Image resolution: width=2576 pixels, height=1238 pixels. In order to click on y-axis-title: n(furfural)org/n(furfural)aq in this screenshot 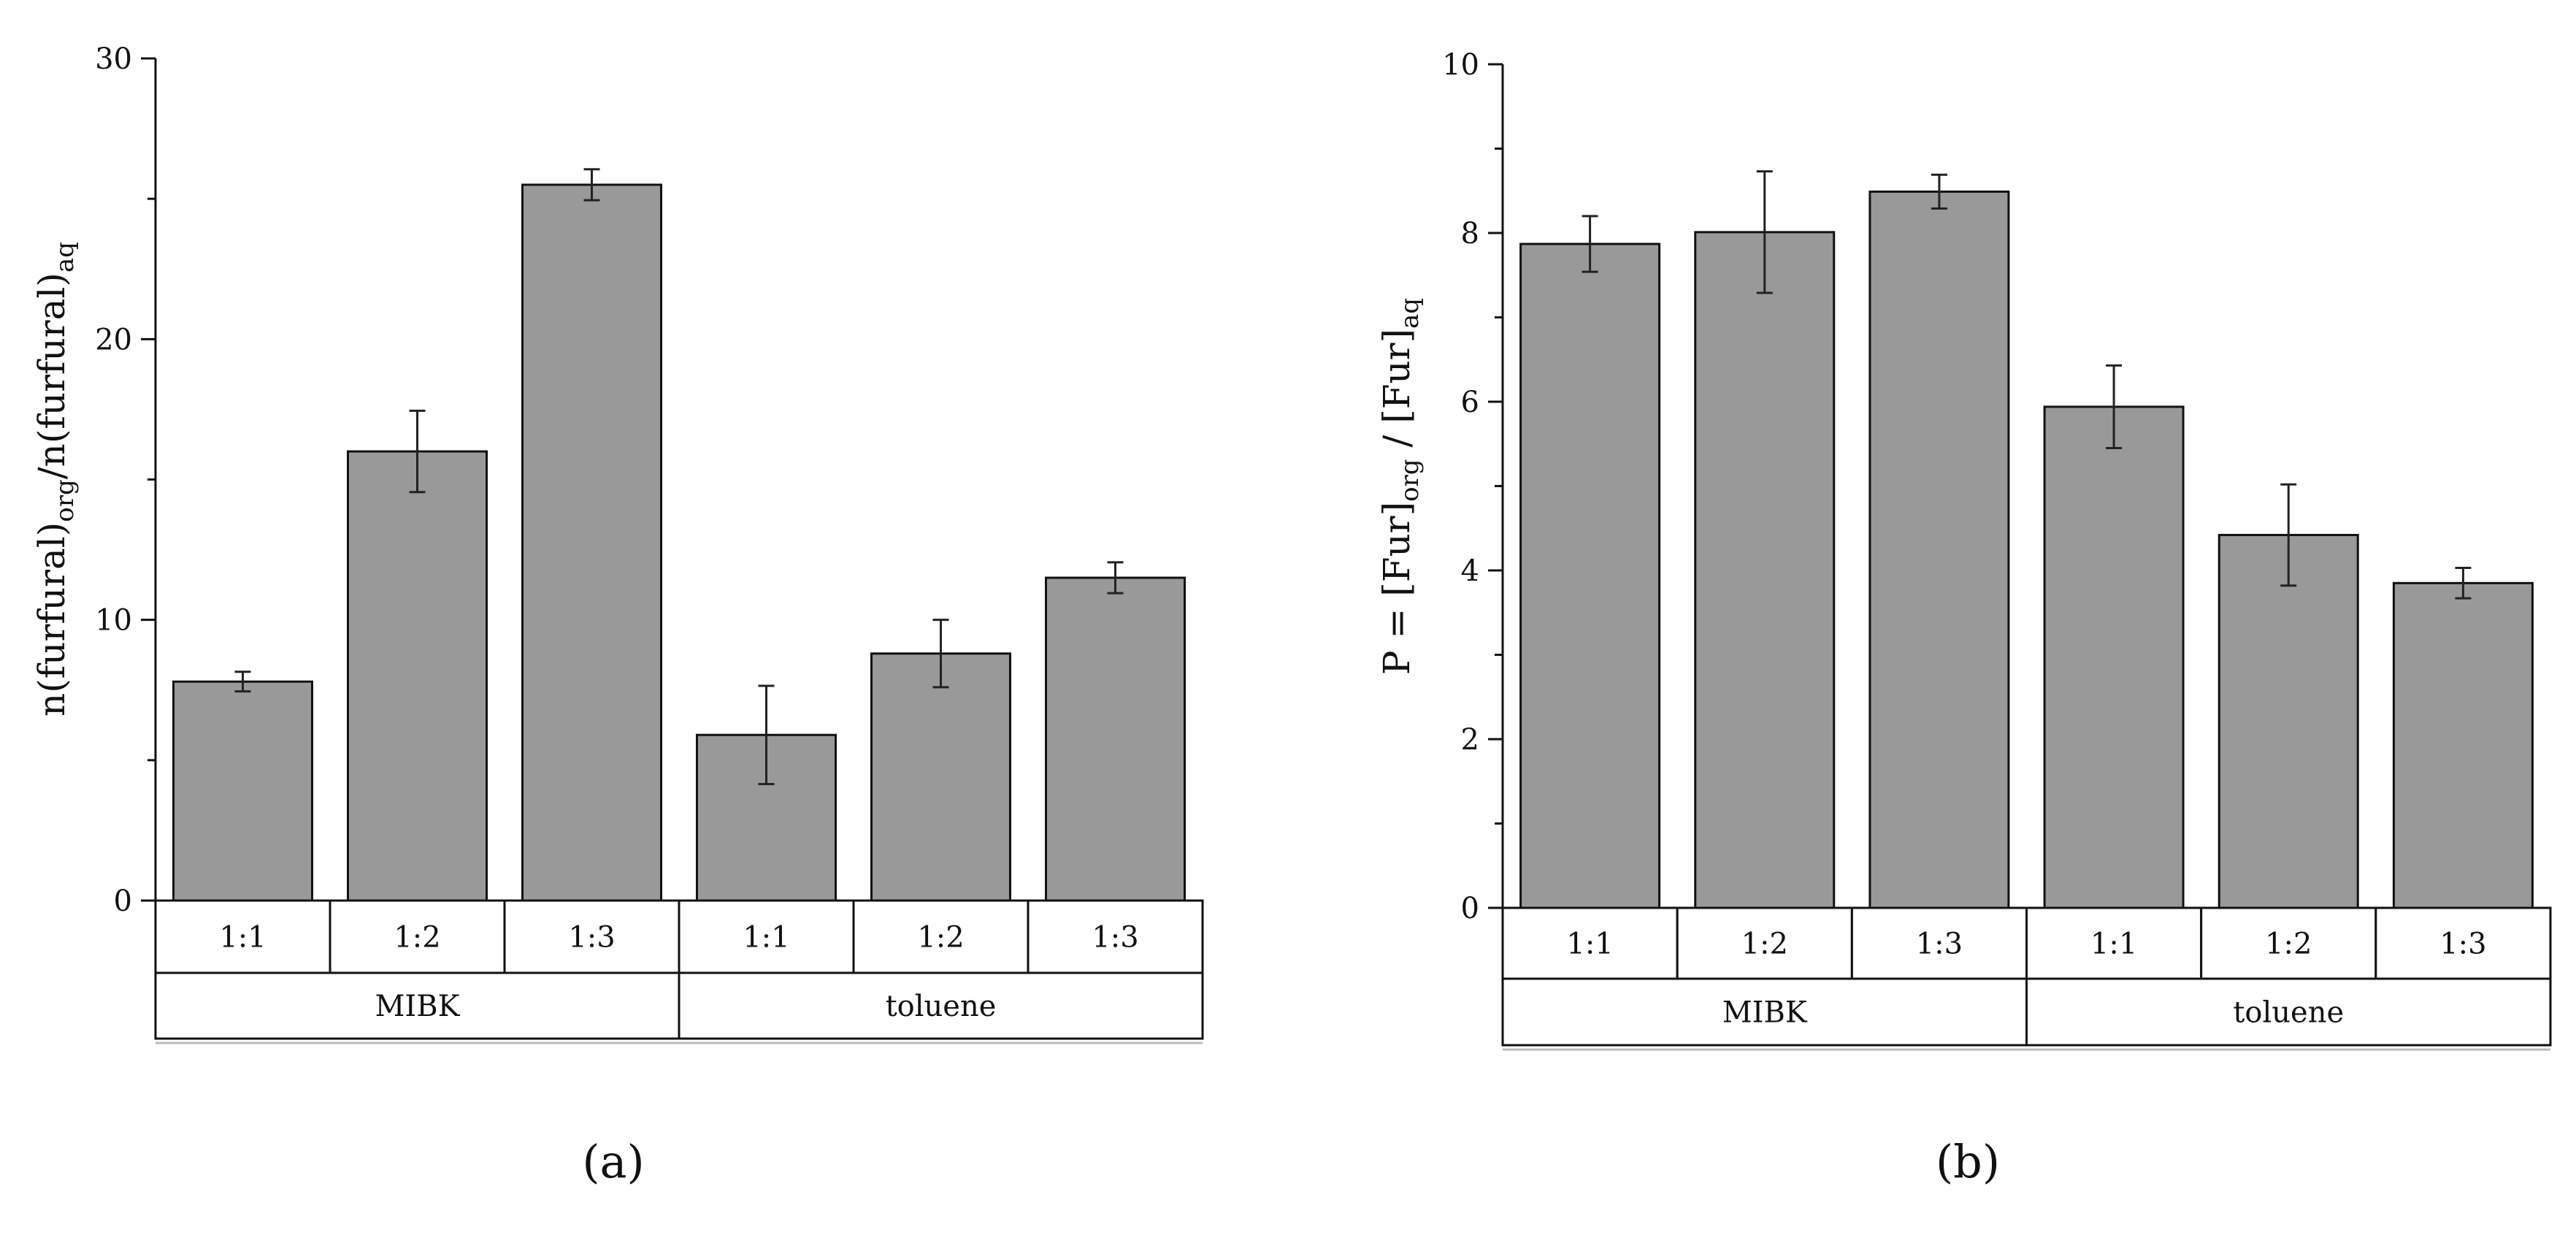, I will do `click(55, 479)`.